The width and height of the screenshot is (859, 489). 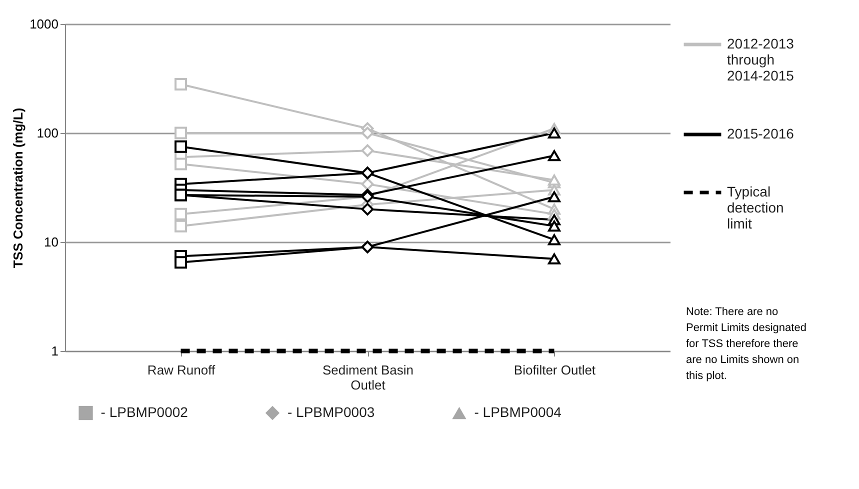 I want to click on y-tick-label: 1, so click(x=54, y=351).